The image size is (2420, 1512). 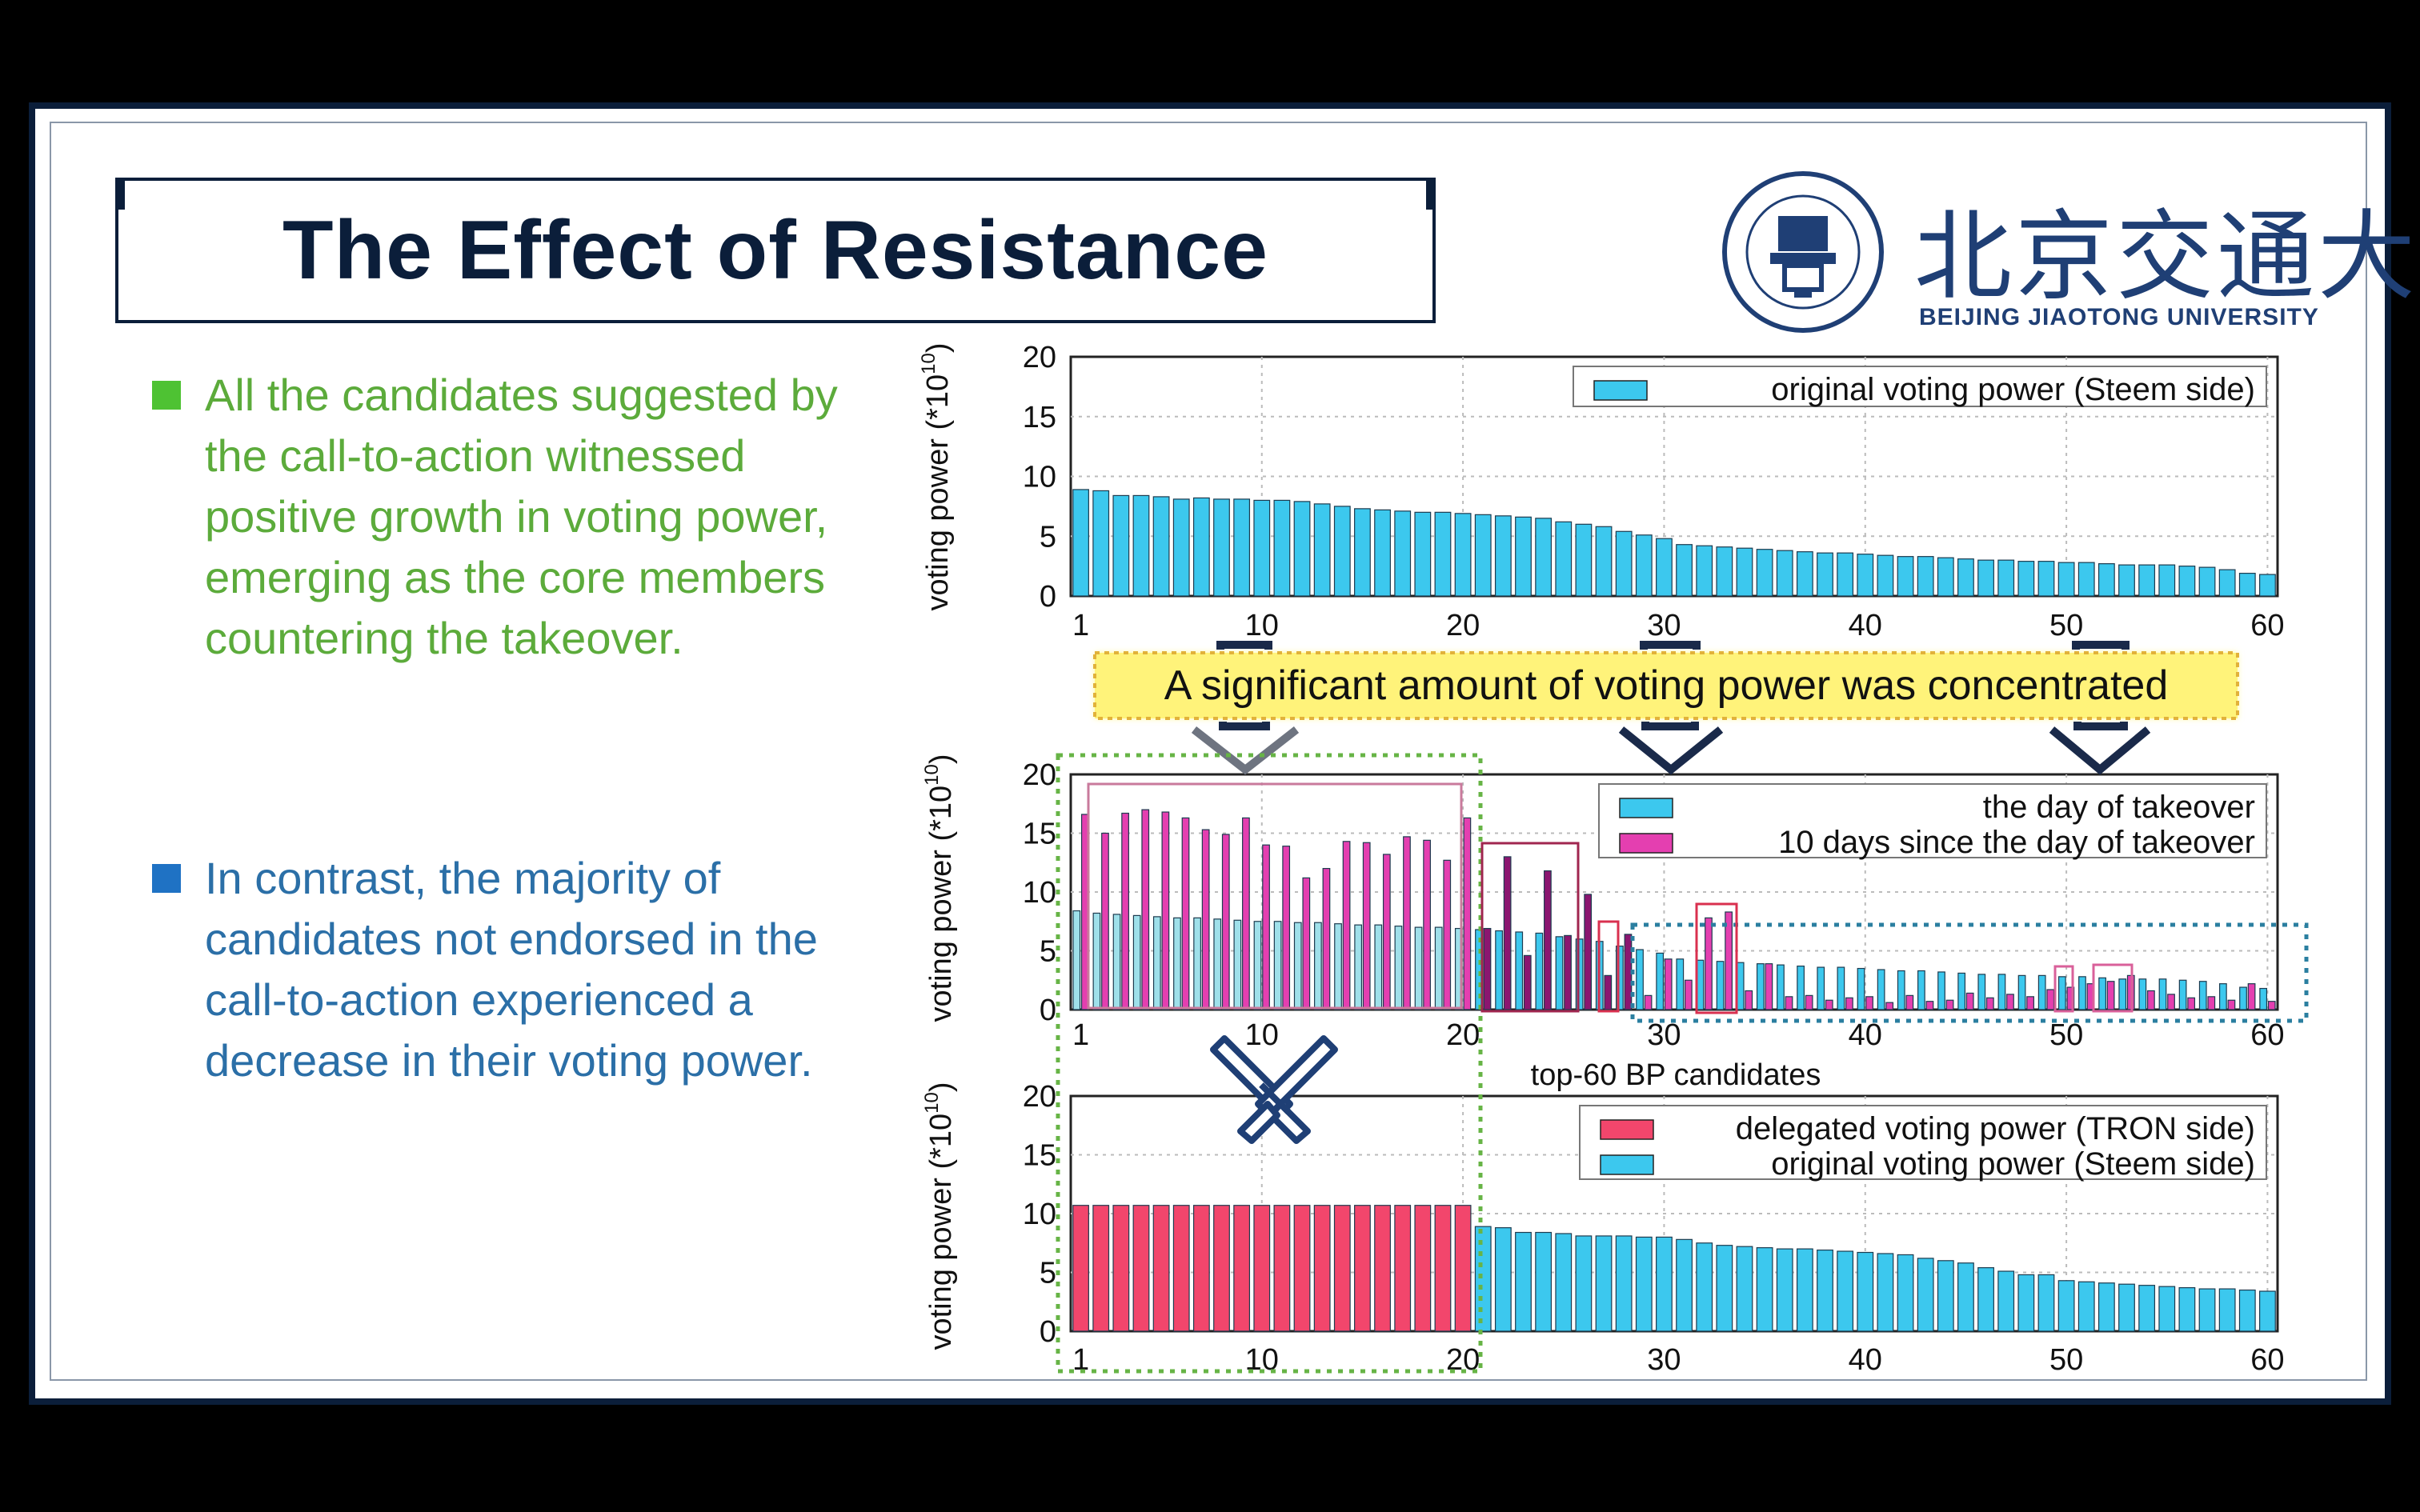 What do you see at coordinates (939, 1216) in the screenshot?
I see `y-axis-label: voting power (*1010)` at bounding box center [939, 1216].